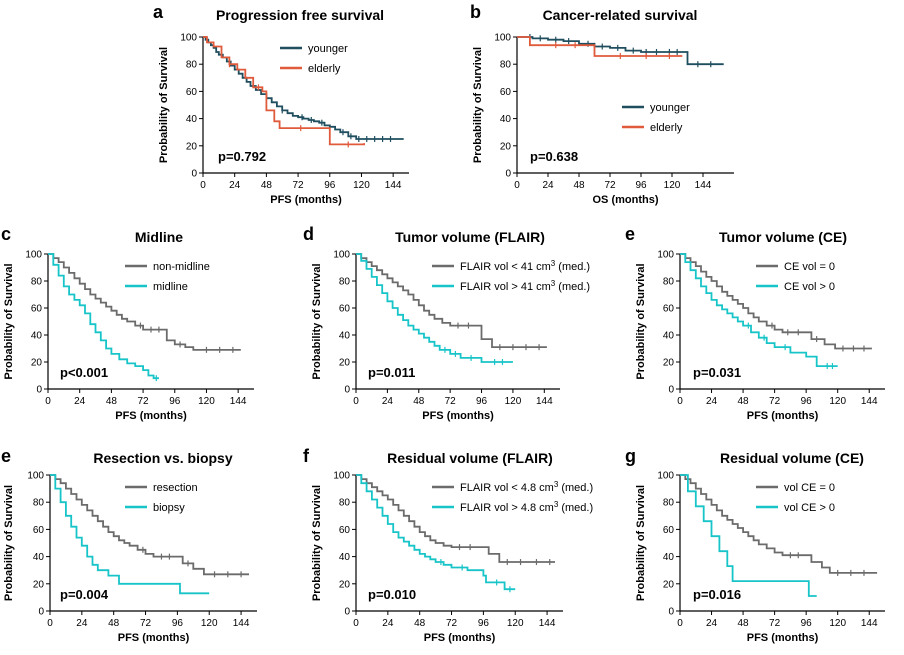  What do you see at coordinates (525, 286) in the screenshot?
I see `legend-label: FLAIR vol > 41 cm3 (med.)` at bounding box center [525, 286].